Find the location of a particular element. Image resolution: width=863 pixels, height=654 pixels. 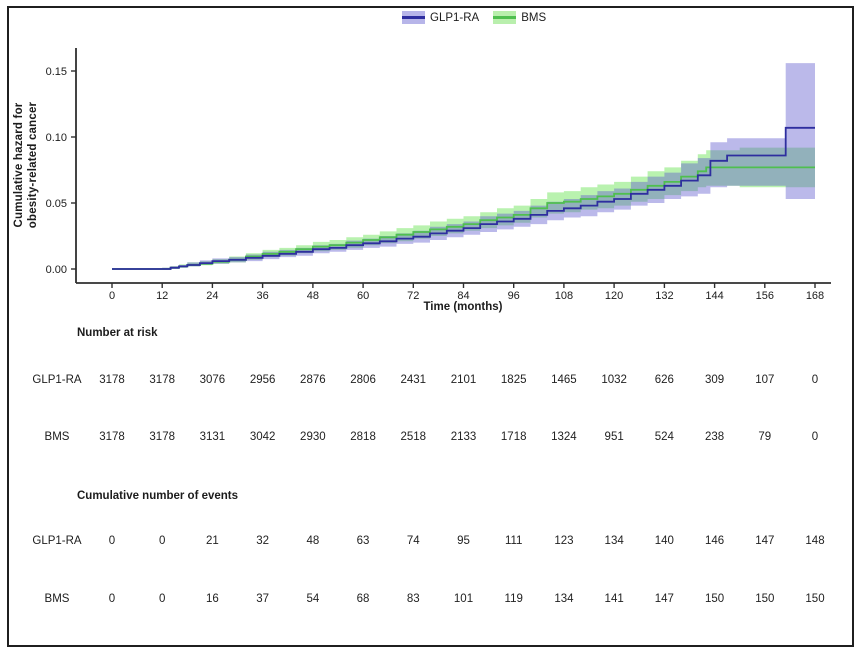

events-table-title: Cumulative number of events is located at coordinates (158, 496).